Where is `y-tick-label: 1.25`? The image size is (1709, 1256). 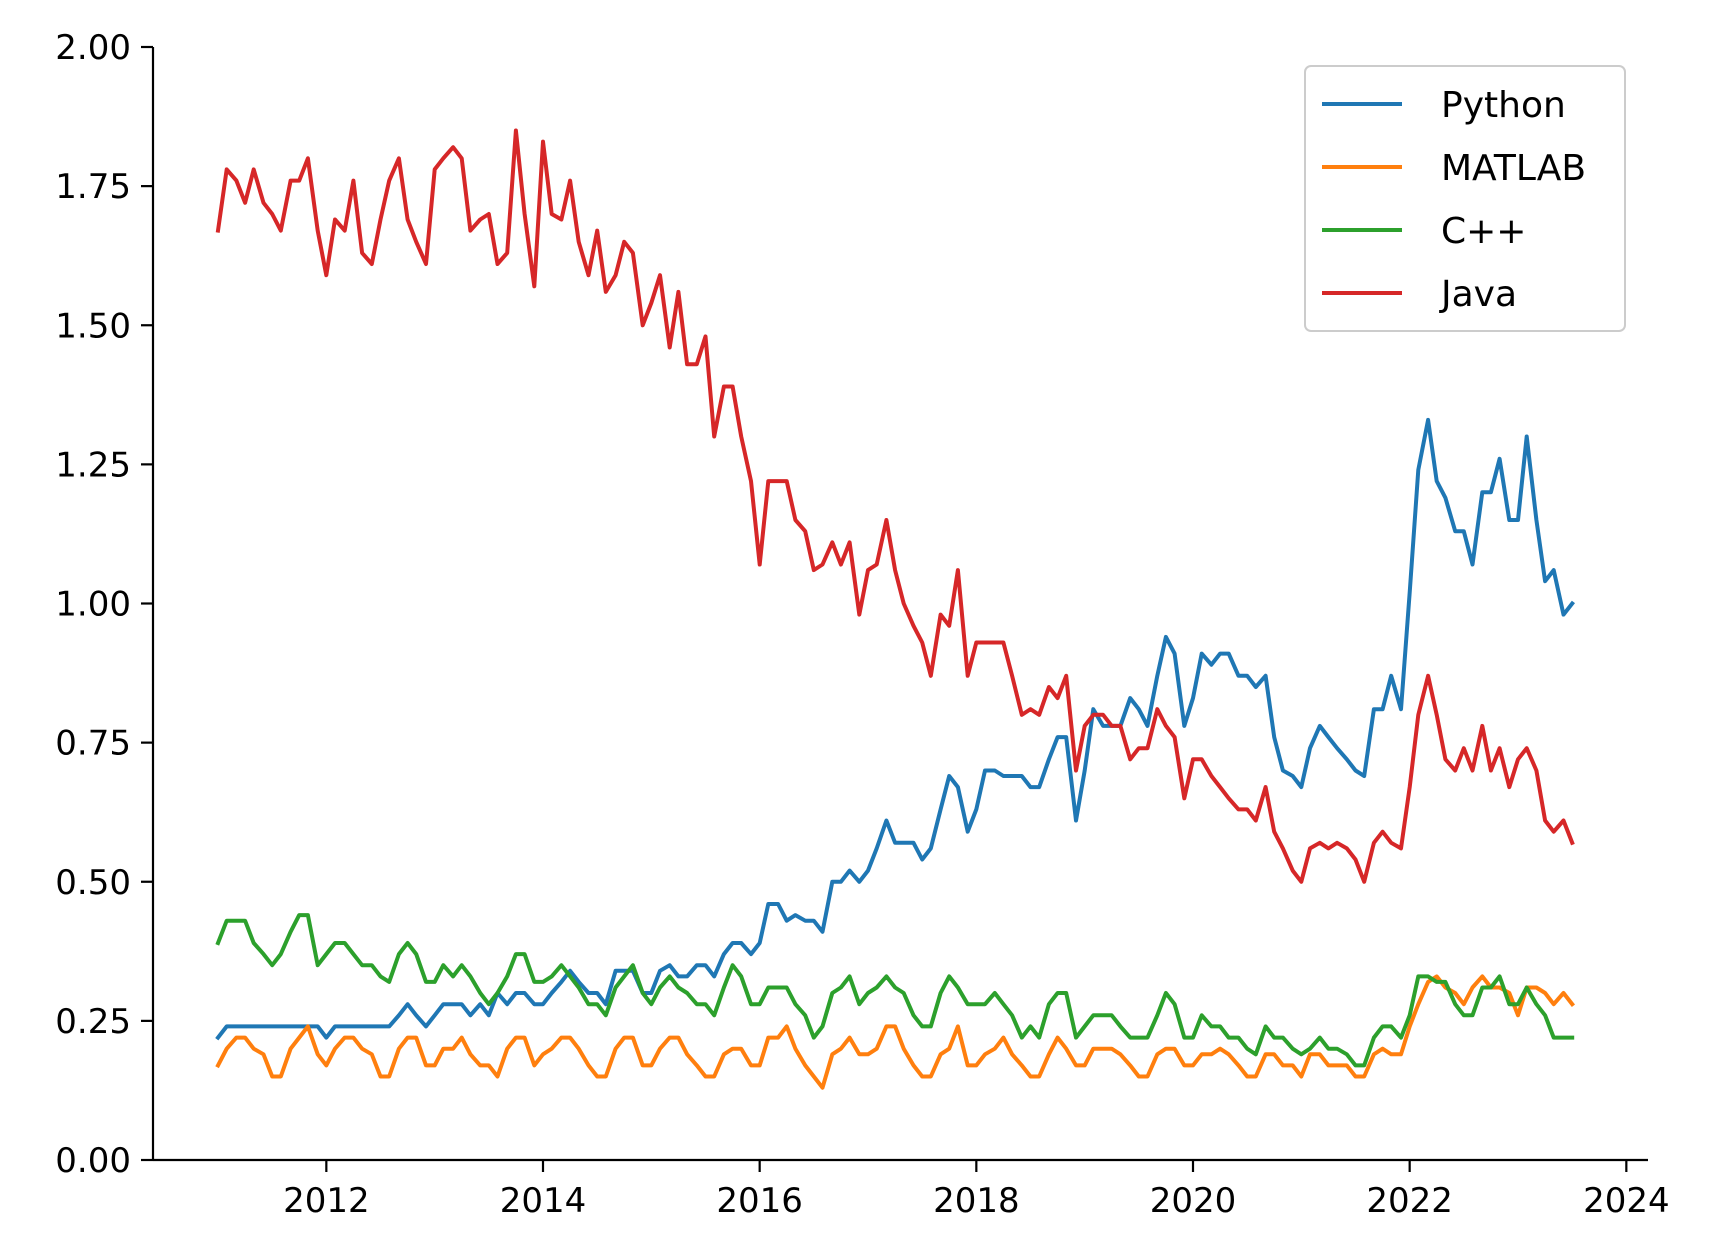
y-tick-label: 1.25 is located at coordinates (93, 465).